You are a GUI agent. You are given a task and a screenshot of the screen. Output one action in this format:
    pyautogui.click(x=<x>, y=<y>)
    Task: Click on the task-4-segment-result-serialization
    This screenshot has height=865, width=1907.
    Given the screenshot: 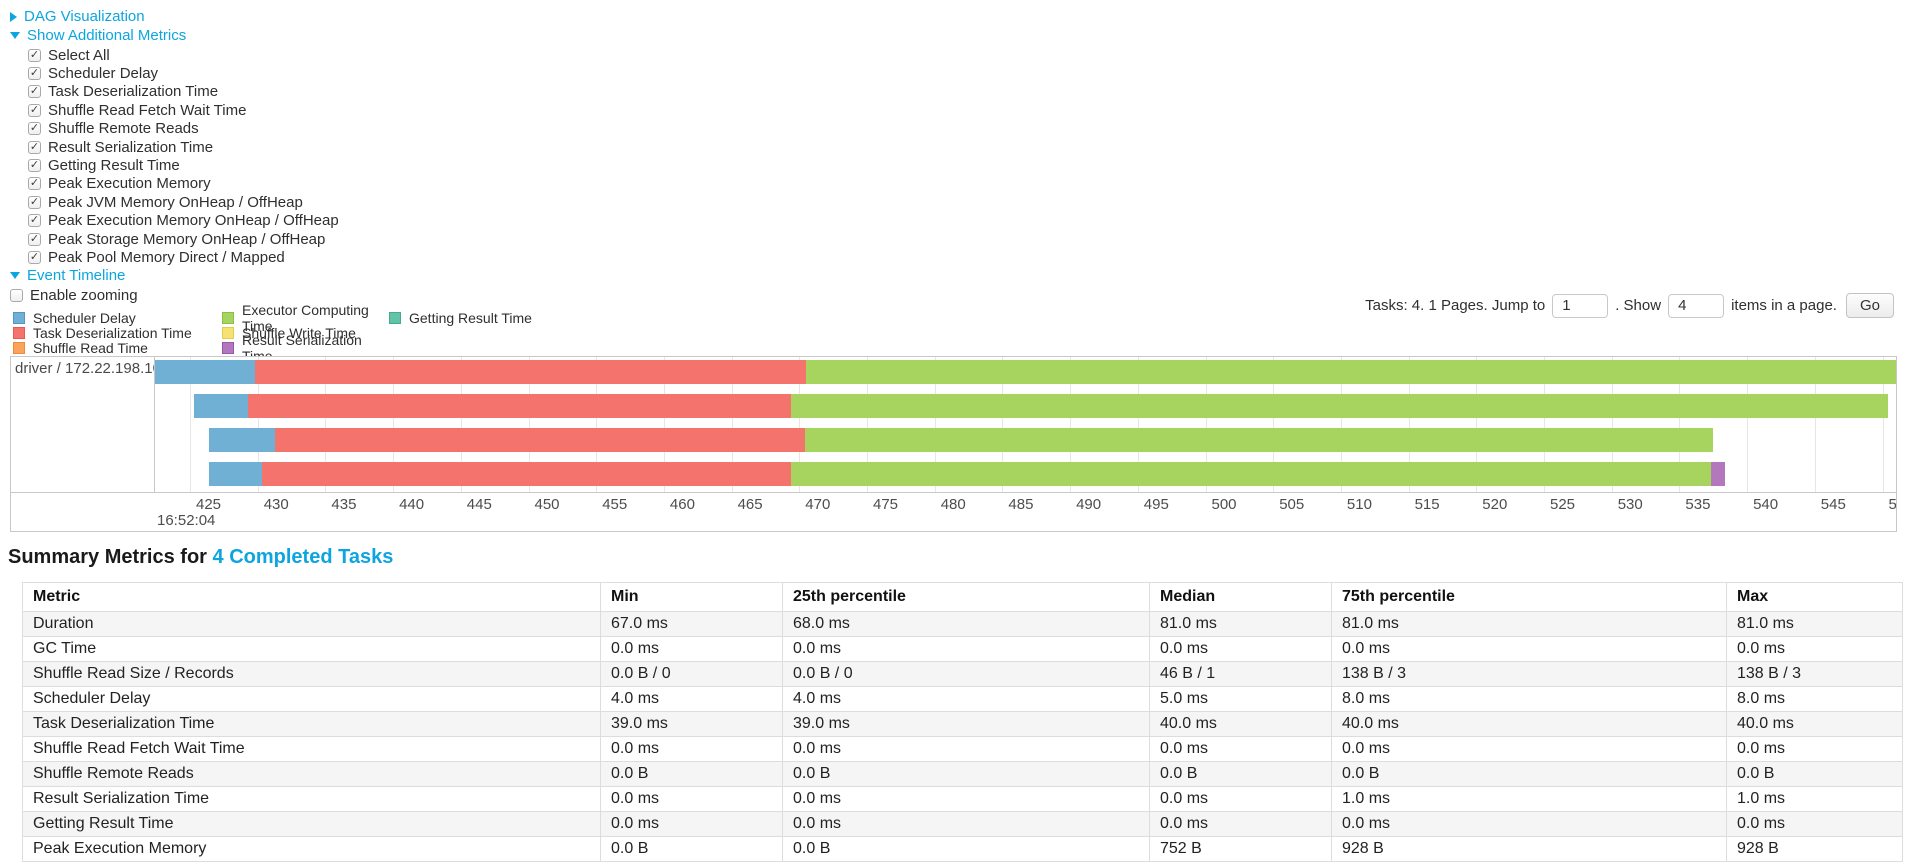 What is the action you would take?
    pyautogui.click(x=1718, y=474)
    